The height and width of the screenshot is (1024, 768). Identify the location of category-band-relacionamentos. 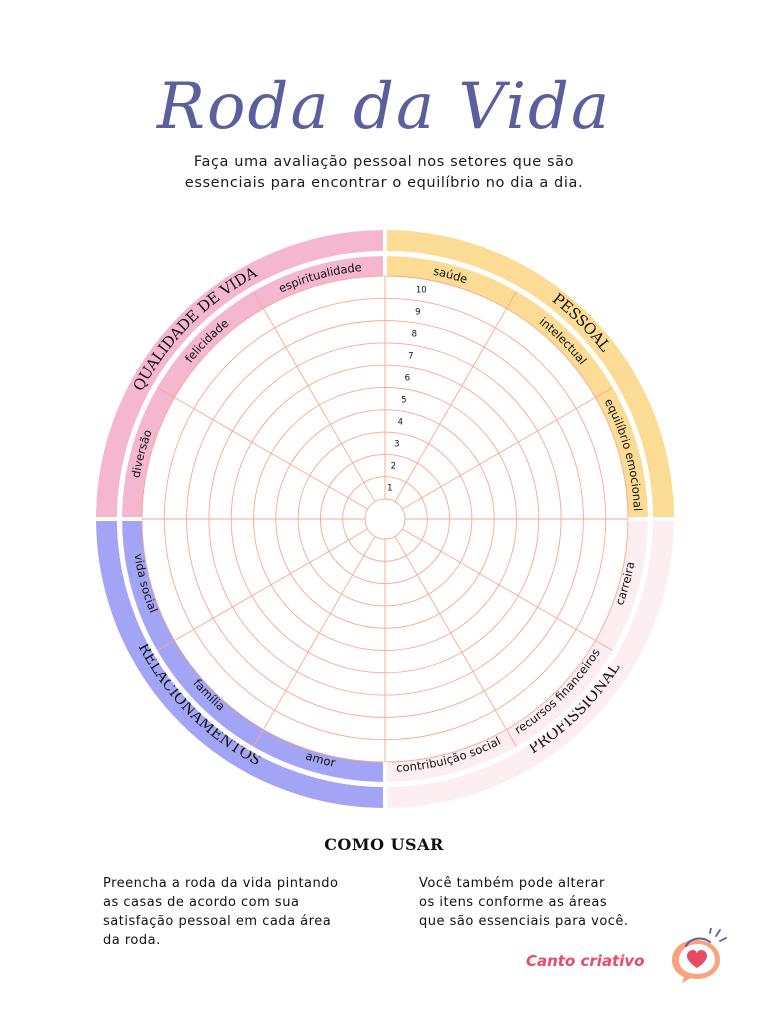
(240, 664).